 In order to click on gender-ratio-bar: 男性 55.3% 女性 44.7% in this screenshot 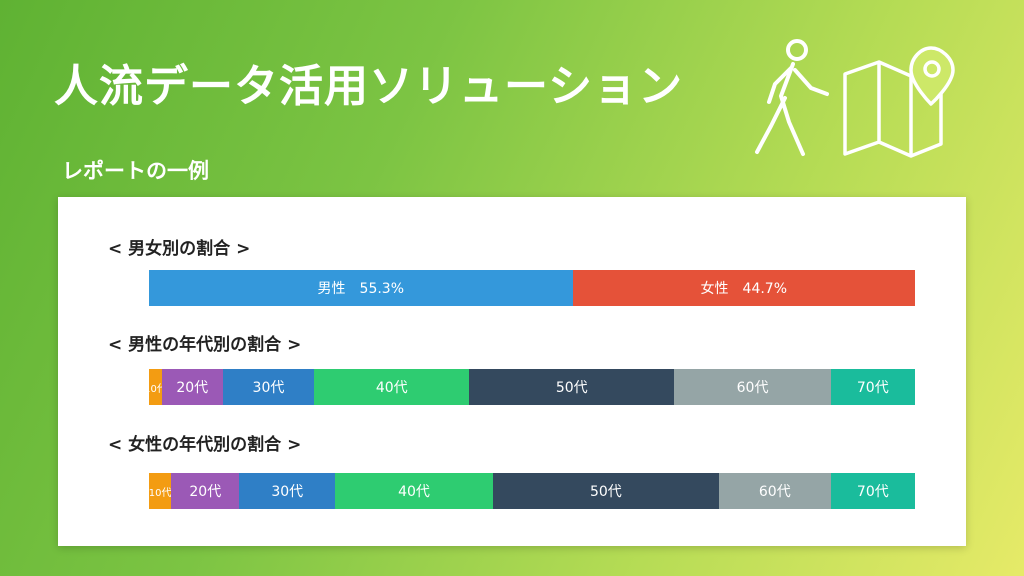, I will do `click(532, 288)`.